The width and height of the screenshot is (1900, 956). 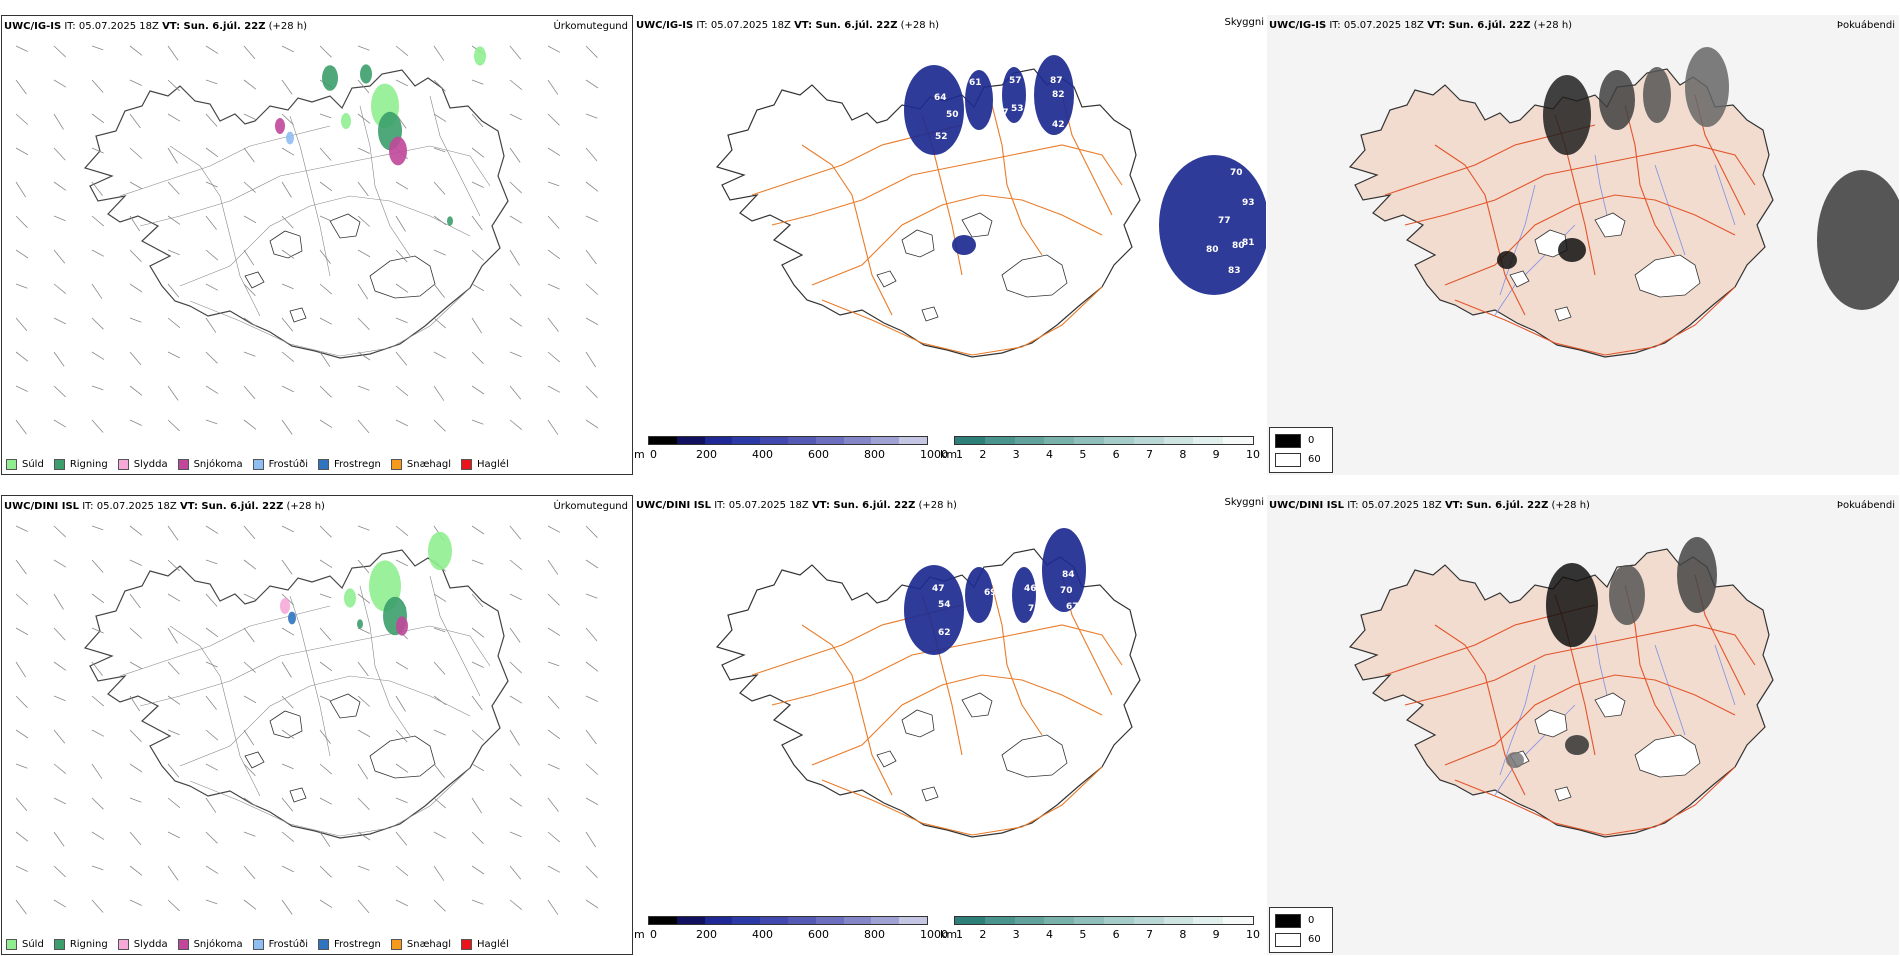 What do you see at coordinates (1244, 502) in the screenshot?
I see `panel-title: Skyggni` at bounding box center [1244, 502].